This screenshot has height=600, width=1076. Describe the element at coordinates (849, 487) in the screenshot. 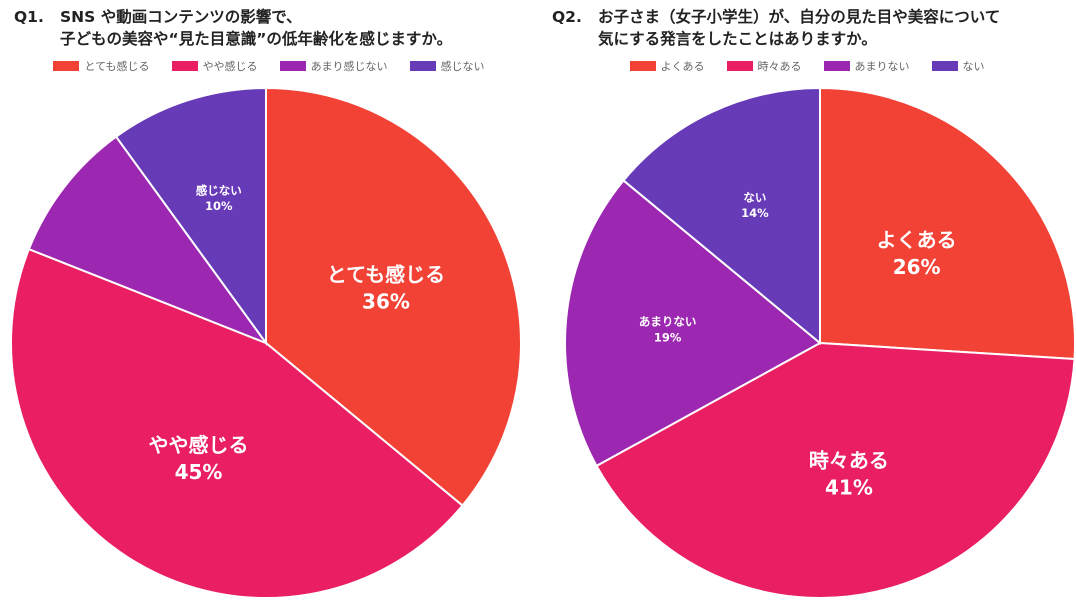

I see `slice-percent-label: 41%` at that location.